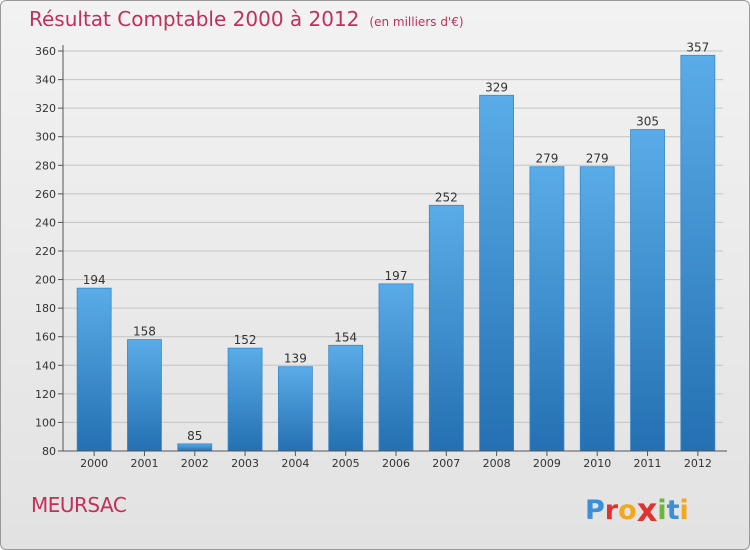  What do you see at coordinates (416, 22) in the screenshot?
I see `chart-unit: (en milliers d'€)` at bounding box center [416, 22].